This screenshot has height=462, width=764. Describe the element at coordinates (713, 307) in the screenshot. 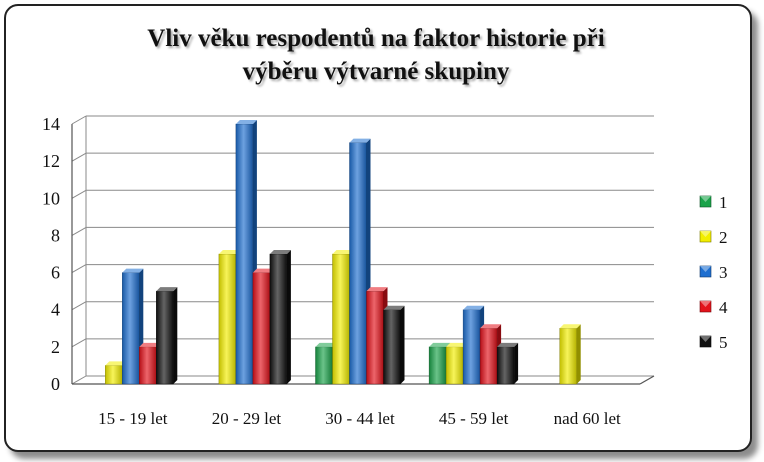

I see `legend-item-4: 4` at that location.